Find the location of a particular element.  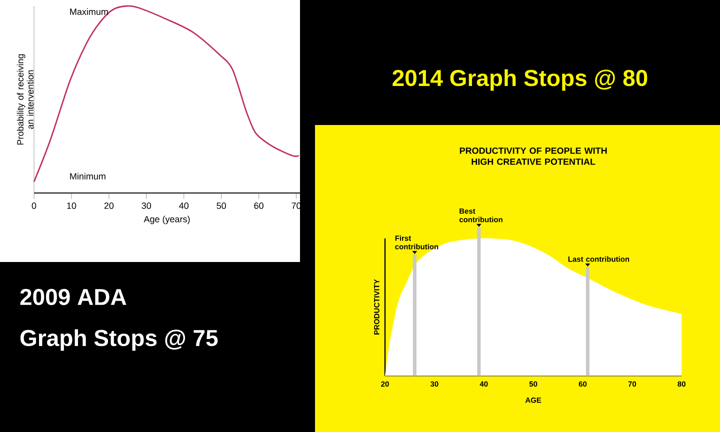

annotation: Maximum is located at coordinates (89, 11).